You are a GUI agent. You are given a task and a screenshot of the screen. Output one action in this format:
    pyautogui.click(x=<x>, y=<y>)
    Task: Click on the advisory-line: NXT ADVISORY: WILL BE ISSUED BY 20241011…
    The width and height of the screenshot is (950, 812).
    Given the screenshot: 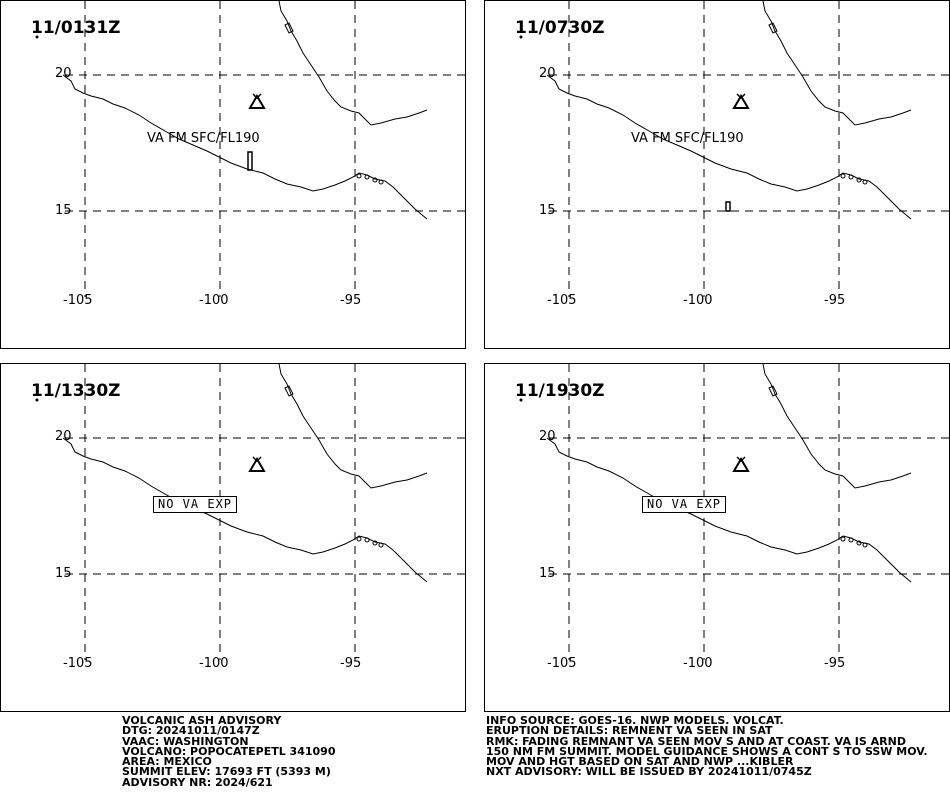 What is the action you would take?
    pyautogui.click(x=649, y=772)
    